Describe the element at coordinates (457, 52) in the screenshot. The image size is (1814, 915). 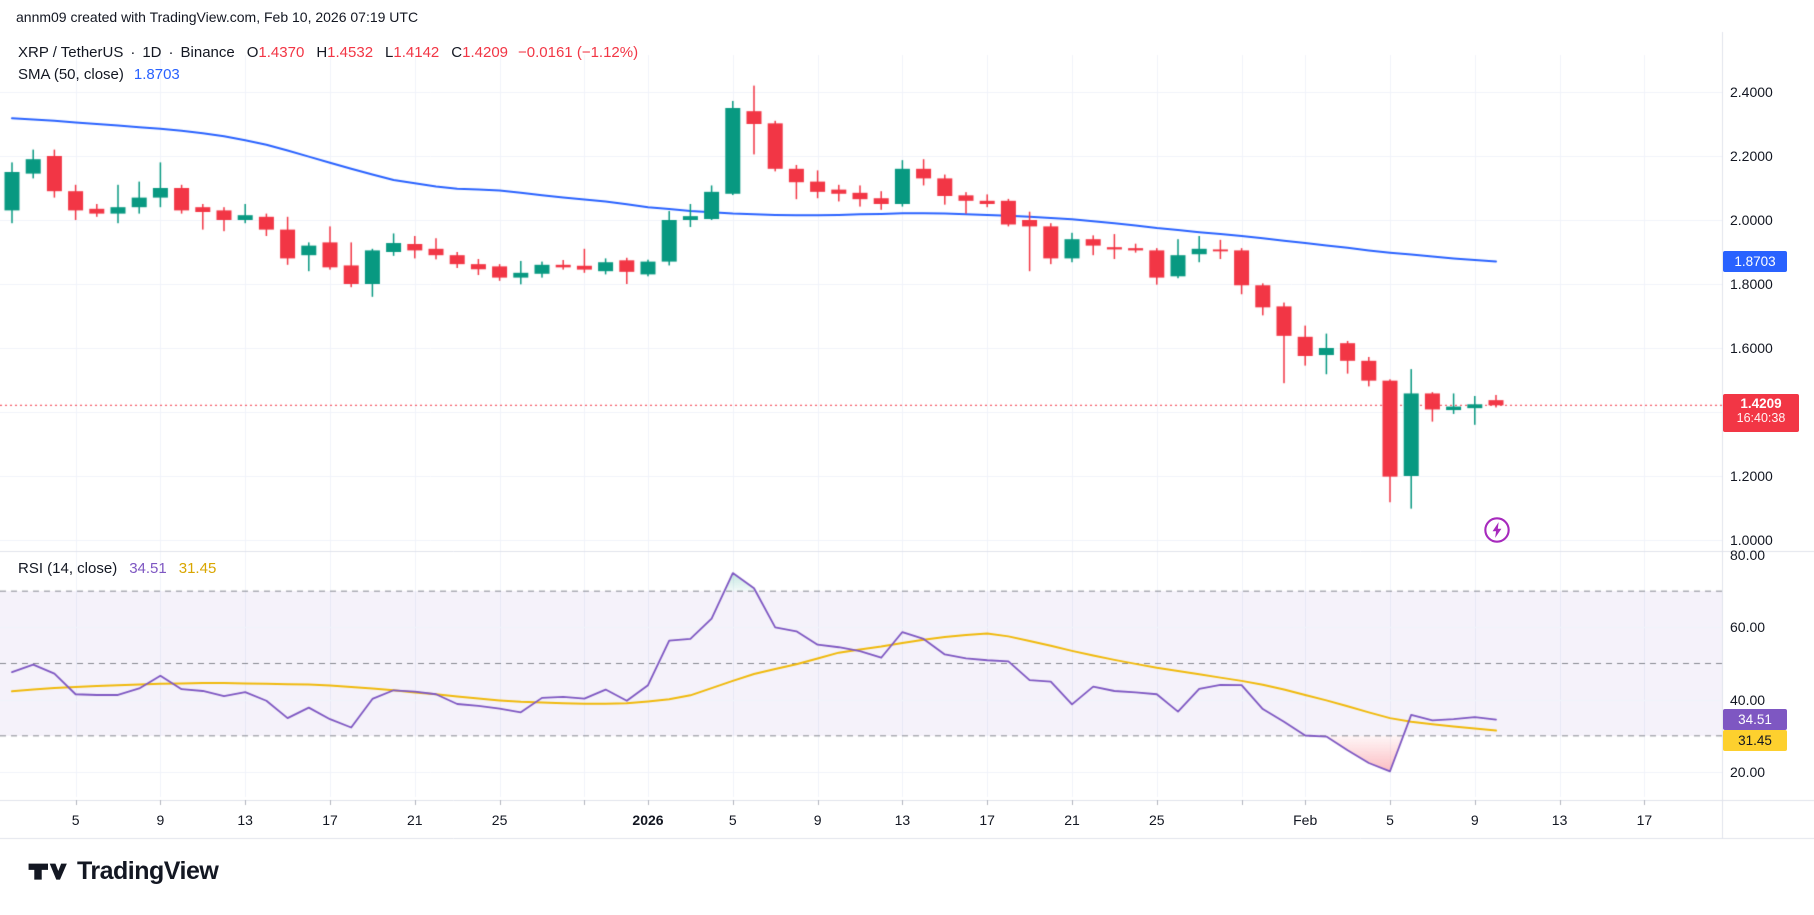
I see `close-label: C` at that location.